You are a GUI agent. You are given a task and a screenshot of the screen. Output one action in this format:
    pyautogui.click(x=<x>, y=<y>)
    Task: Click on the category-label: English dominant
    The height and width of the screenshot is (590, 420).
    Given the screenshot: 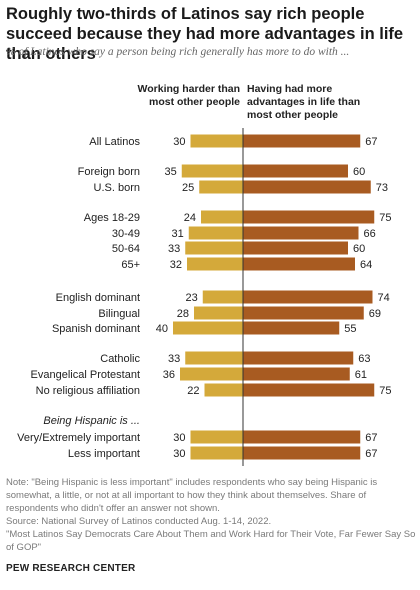 What is the action you would take?
    pyautogui.click(x=98, y=298)
    